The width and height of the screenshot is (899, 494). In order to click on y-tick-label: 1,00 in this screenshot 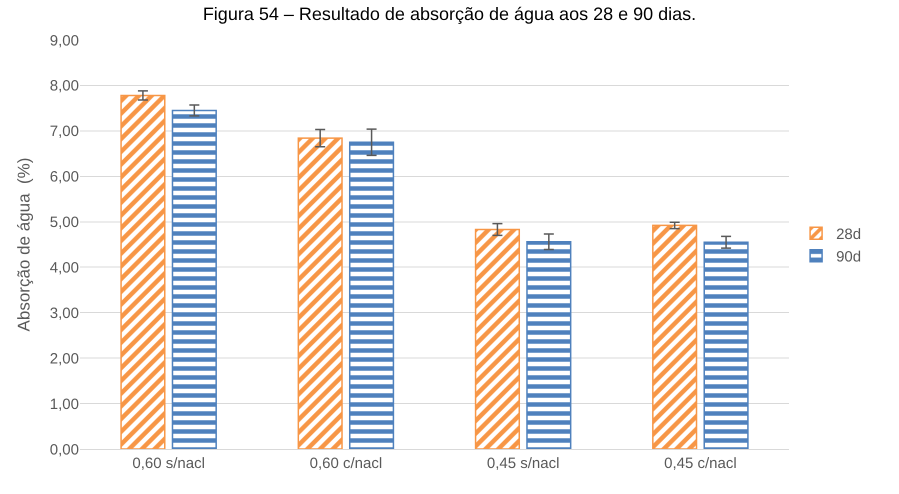, I will do `click(64, 404)`.